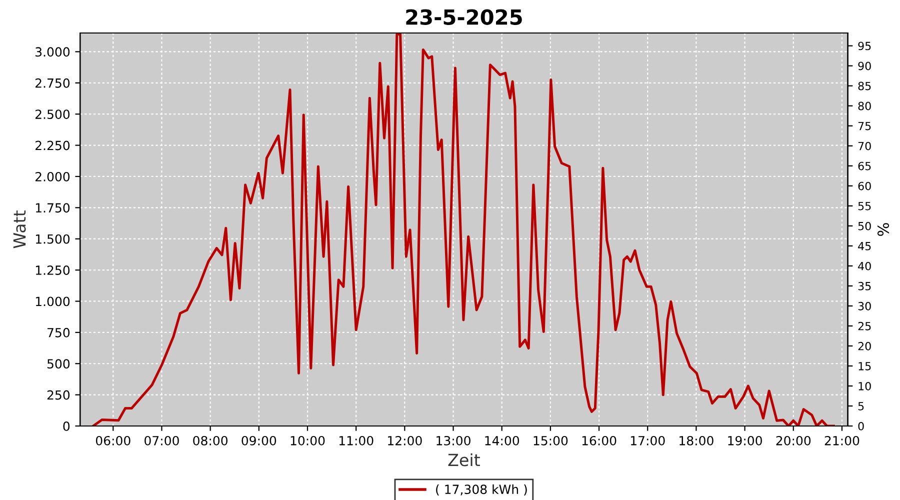  What do you see at coordinates (864, 206) in the screenshot?
I see `y2-tick-label: 55` at bounding box center [864, 206].